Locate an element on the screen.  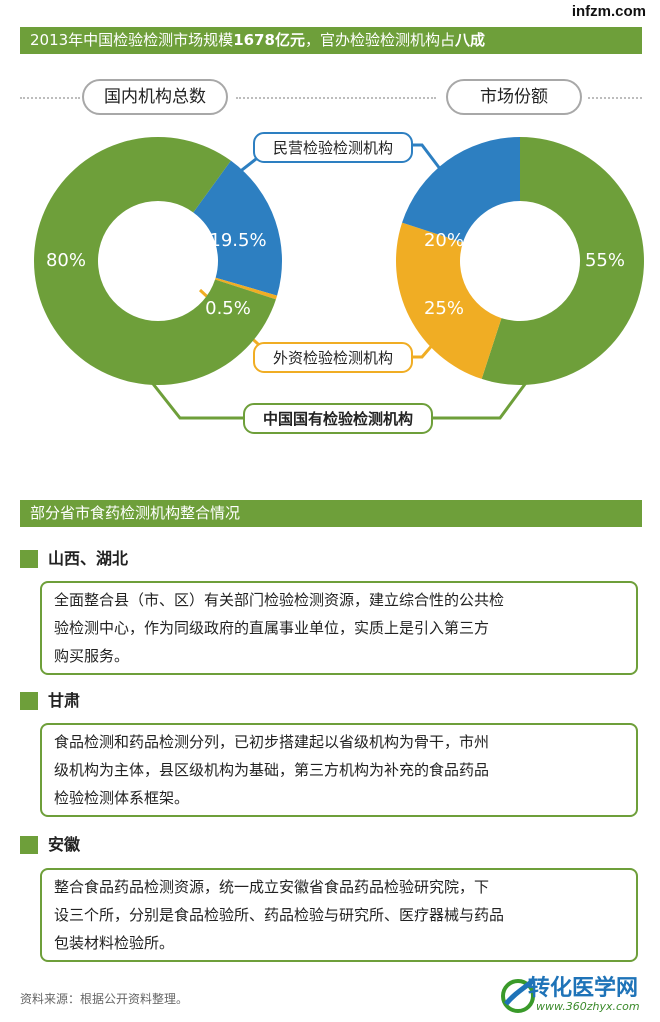
text-line: 全面整合县（市、区）有关部门检验检测资源，建立综合性的公共检 is located at coordinates (279, 600).